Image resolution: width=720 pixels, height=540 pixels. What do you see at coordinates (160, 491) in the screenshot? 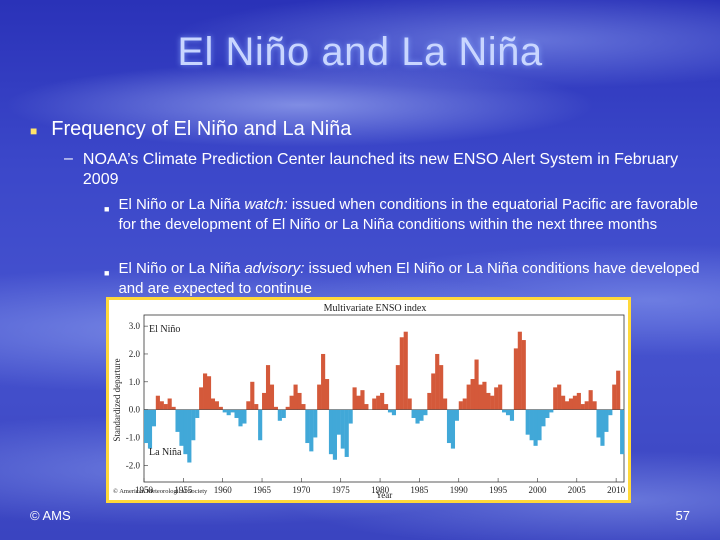
I see `chart-credit: © American Meteorological Society` at bounding box center [160, 491].